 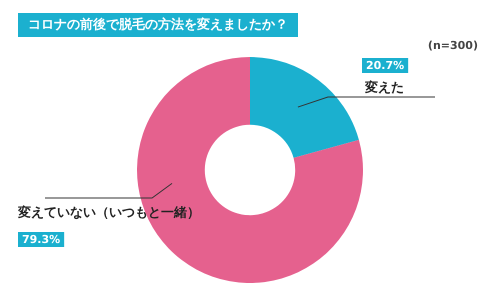 I want to click on legend-label: 変えた, so click(x=384, y=87).